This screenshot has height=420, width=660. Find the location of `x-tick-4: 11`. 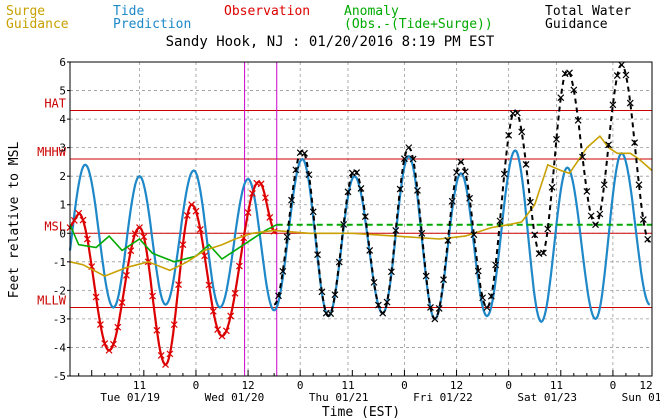

x-tick-4: 11 is located at coordinates (347, 385).